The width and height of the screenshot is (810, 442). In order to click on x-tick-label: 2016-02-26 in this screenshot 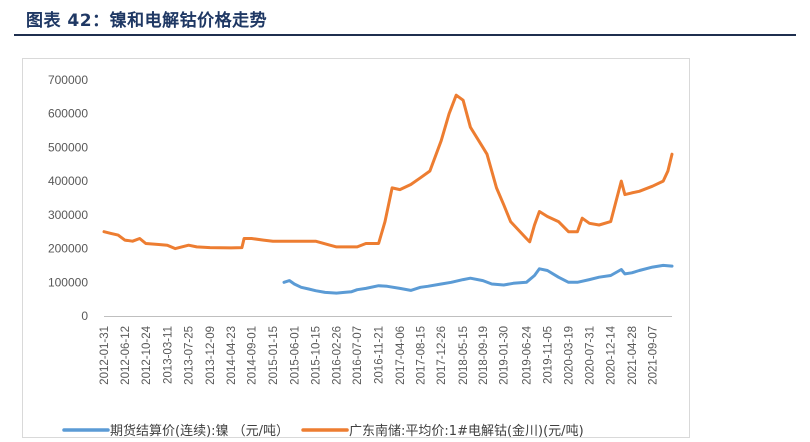, I will do `click(338, 355)`.